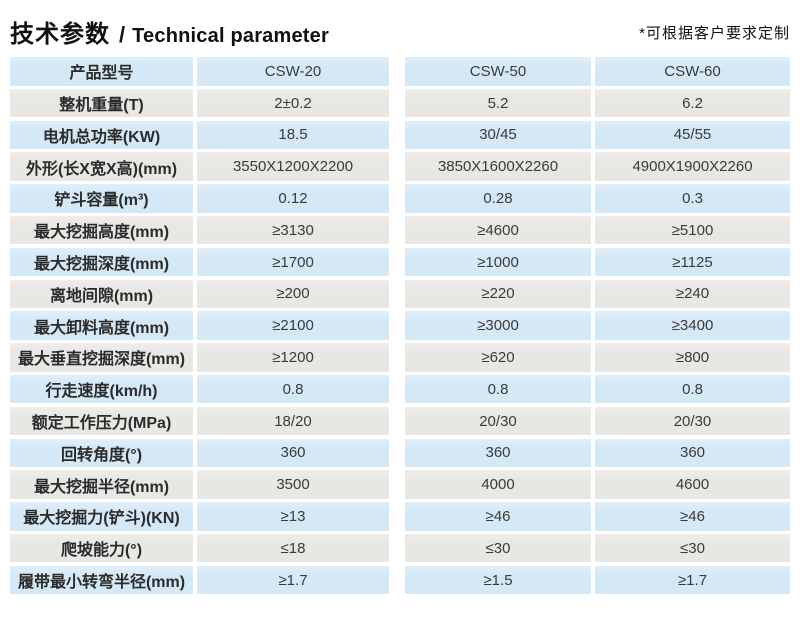 The image size is (800, 619). I want to click on table-row: 最大垂直挖掘深度(mm) ≥1200 ≥620 ≥800, so click(400, 357).